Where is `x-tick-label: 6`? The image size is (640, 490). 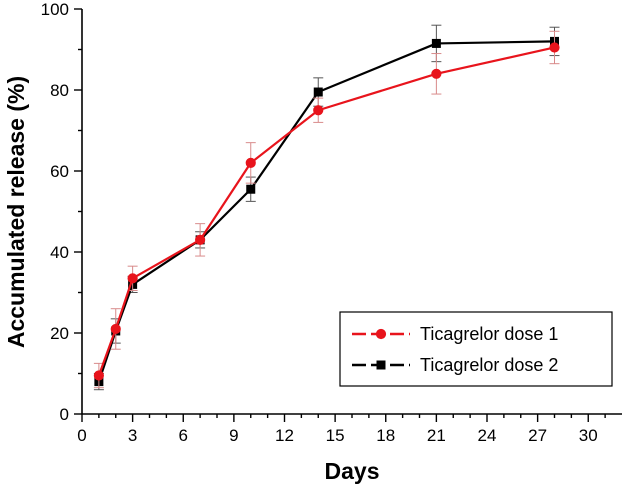 x-tick-label: 6 is located at coordinates (183, 435).